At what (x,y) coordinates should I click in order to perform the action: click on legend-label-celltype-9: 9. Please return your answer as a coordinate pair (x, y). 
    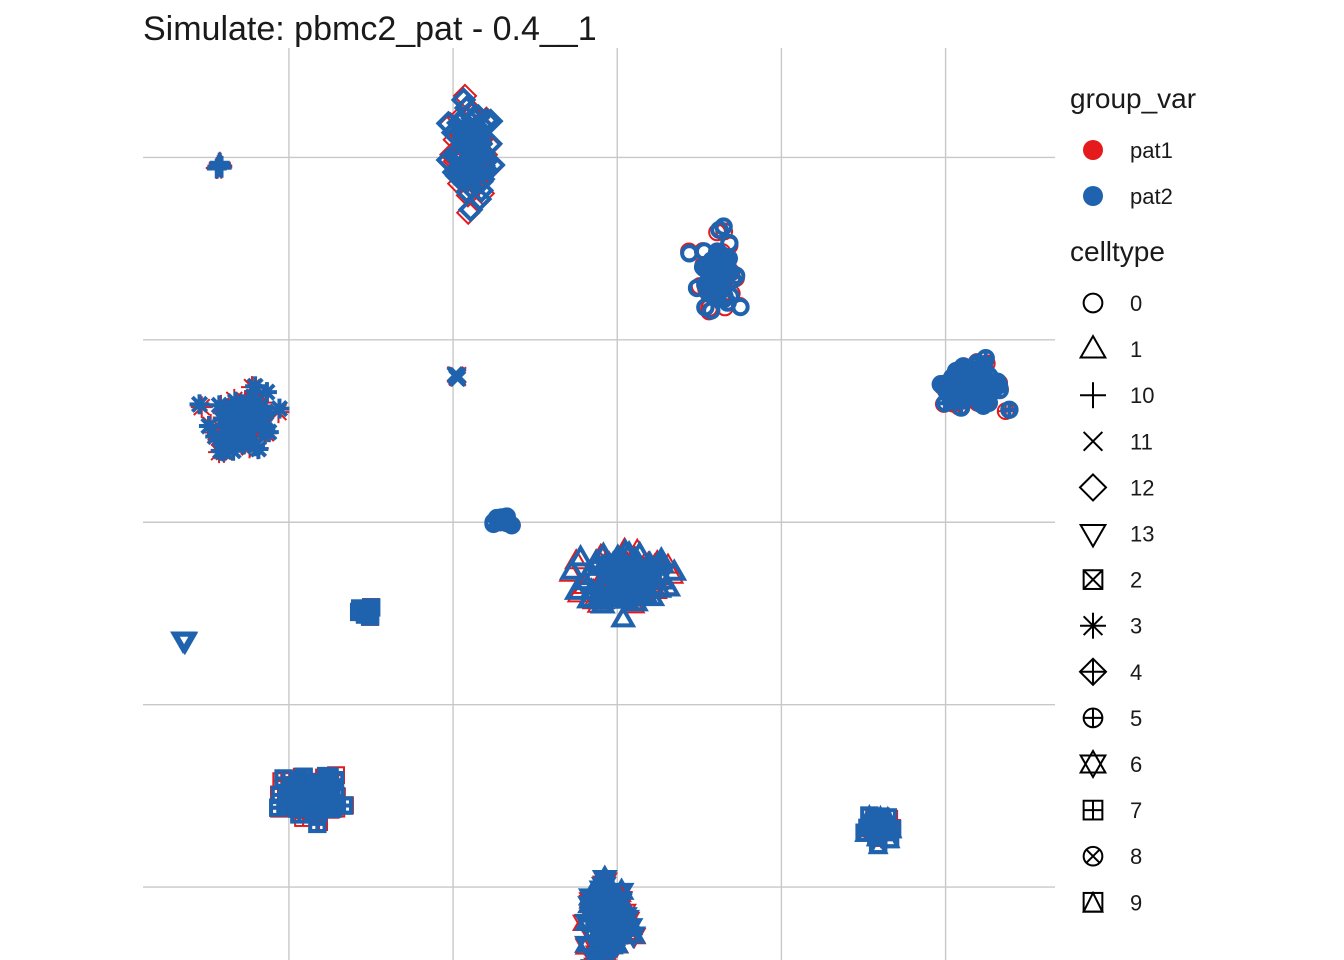
    Looking at the image, I should click on (1136, 902).